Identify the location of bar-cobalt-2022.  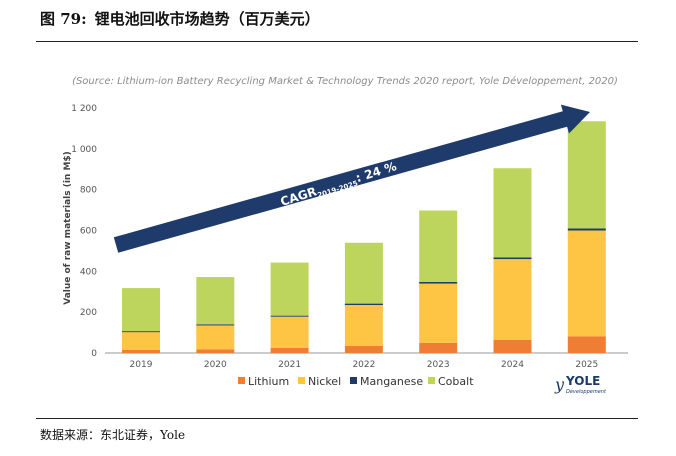
(363, 273).